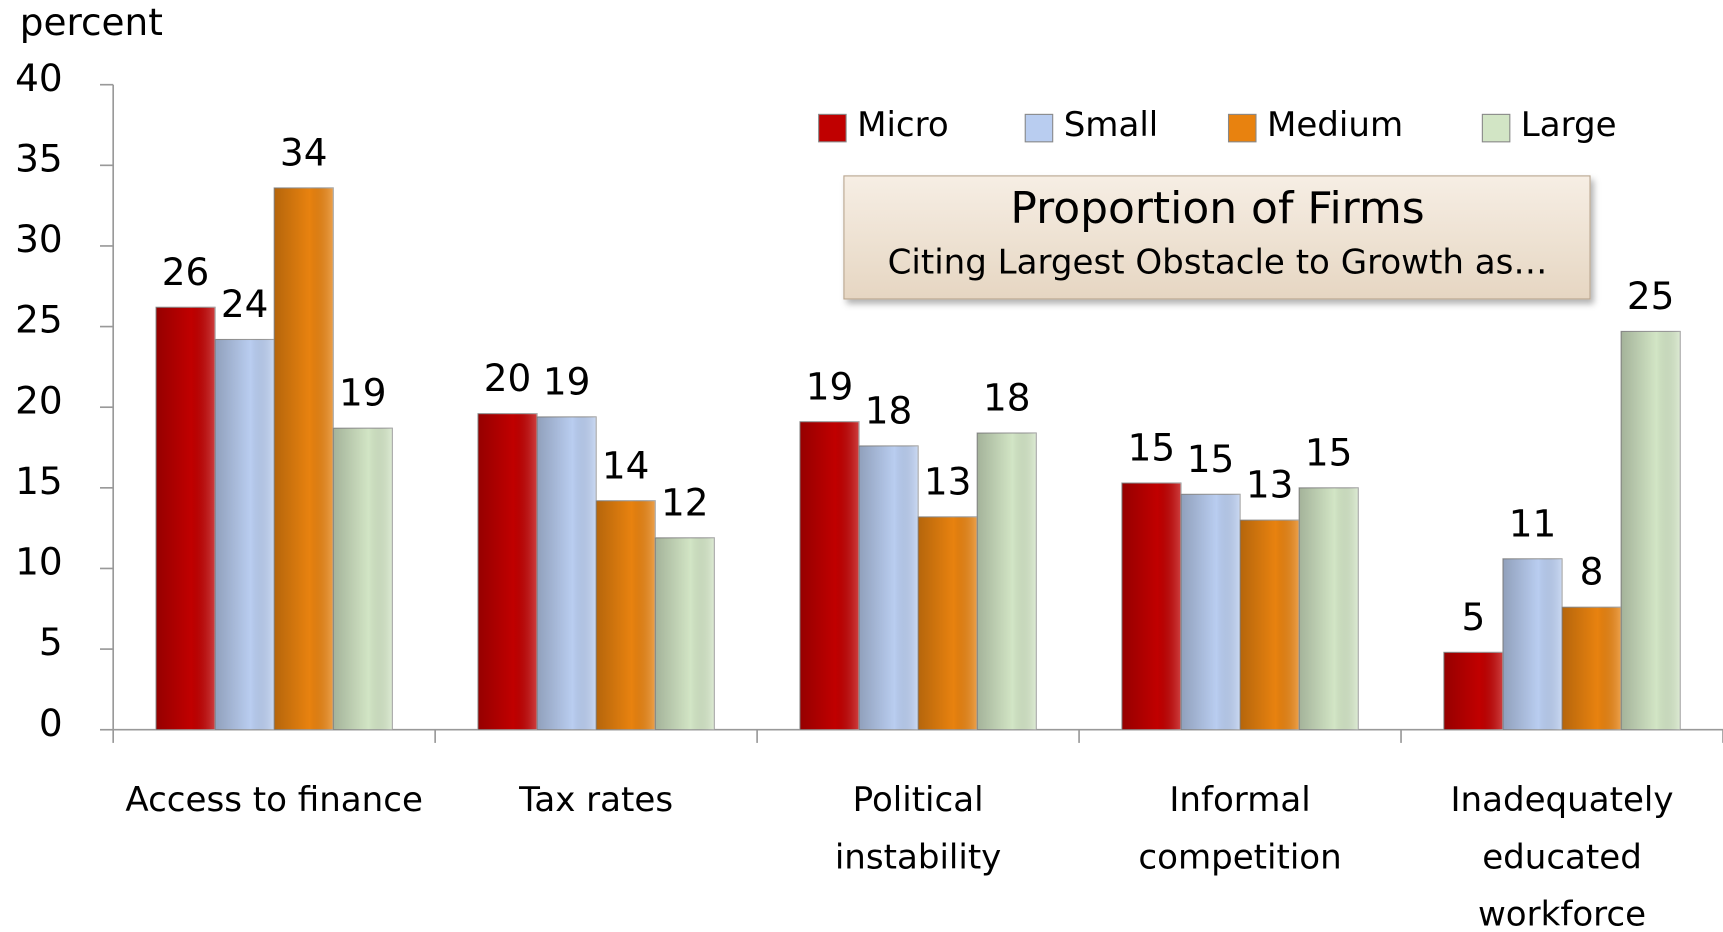 The height and width of the screenshot is (932, 1723). I want to click on value-label: 26, so click(186, 272).